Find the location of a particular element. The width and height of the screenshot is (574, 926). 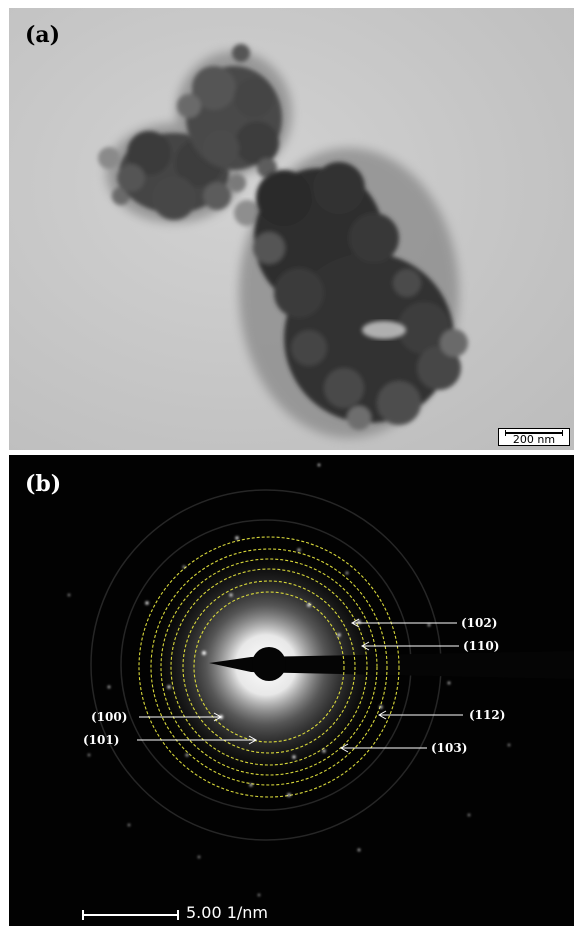

scale-bar-200nm: 200 nm is located at coordinates (534, 437).